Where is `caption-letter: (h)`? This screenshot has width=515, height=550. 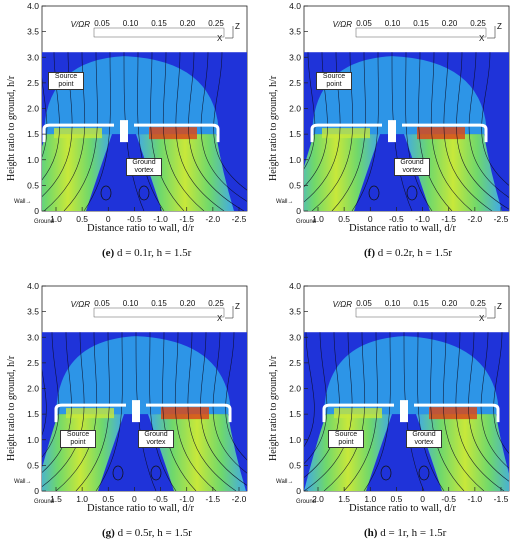
caption-letter: (h) is located at coordinates (372, 533).